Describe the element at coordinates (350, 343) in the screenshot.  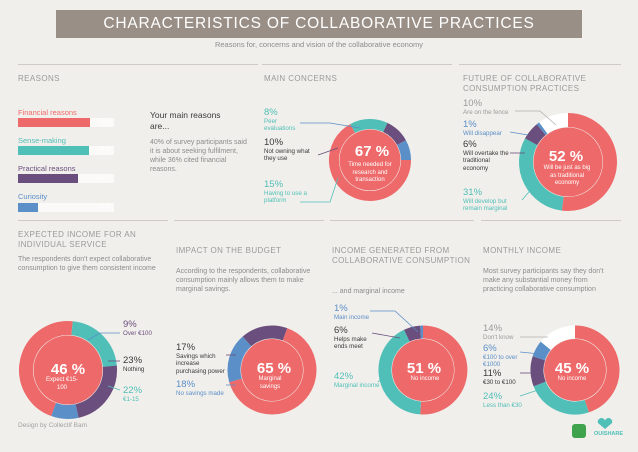
I see `generated-label: Helps make ends meet` at that location.